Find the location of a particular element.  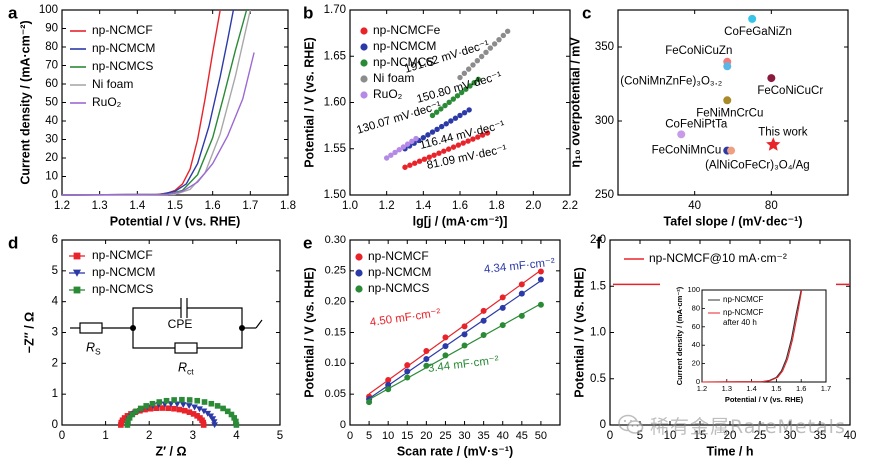

y-tick-label: 5 is located at coordinates (55, 271).